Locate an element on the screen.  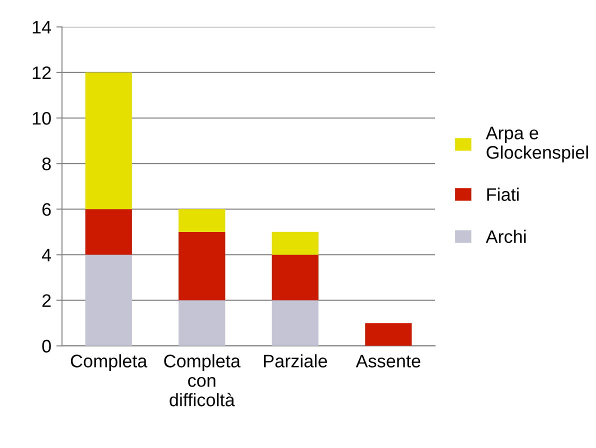
y-tick-label: 12 is located at coordinates (41, 72).